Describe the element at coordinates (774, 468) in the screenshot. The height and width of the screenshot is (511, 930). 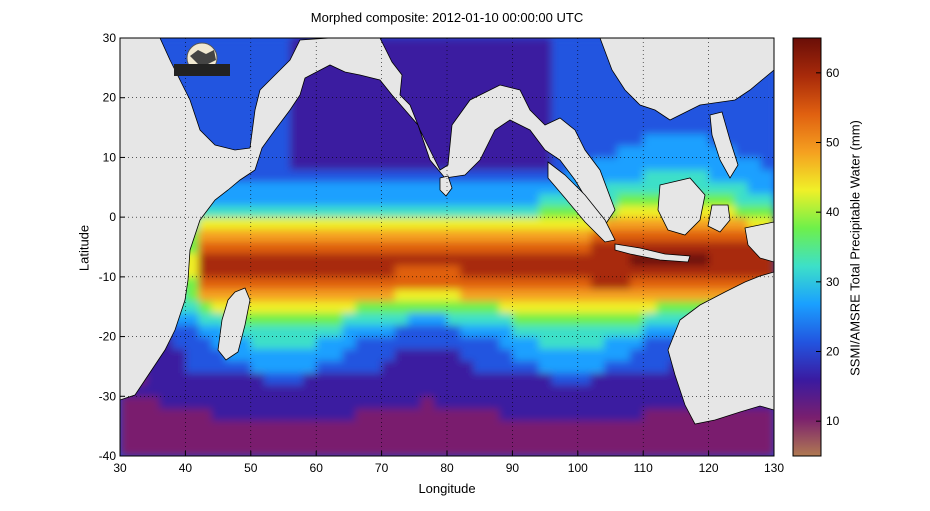
I see `x-tick-label: 130` at that location.